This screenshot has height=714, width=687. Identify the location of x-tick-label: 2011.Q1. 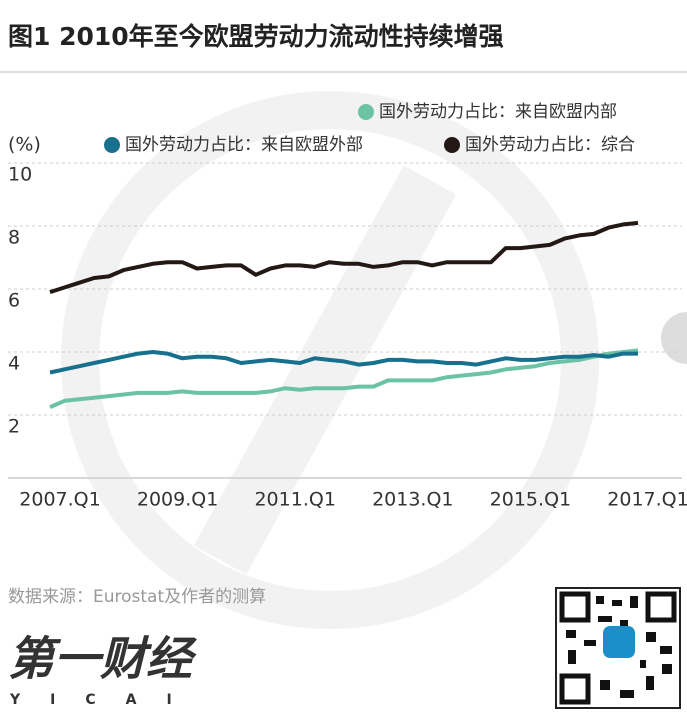
(294, 500).